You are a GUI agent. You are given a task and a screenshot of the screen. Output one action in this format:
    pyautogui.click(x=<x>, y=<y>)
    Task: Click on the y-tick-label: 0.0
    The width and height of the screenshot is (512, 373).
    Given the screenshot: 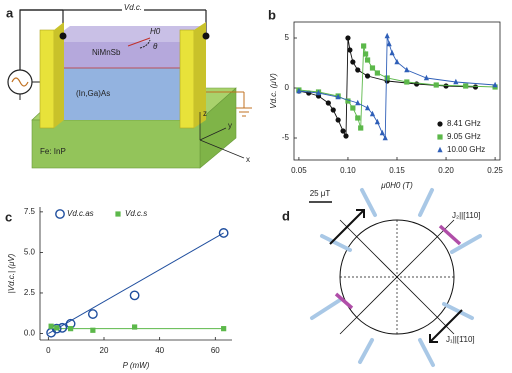 What is the action you would take?
    pyautogui.click(x=30, y=333)
    